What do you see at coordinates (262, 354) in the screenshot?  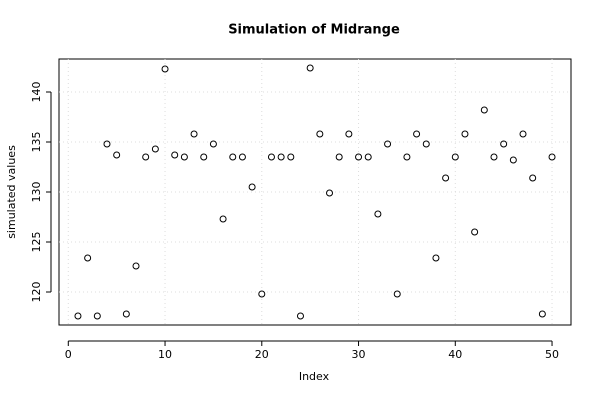 I see `x-tick-label: 20` at bounding box center [262, 354].